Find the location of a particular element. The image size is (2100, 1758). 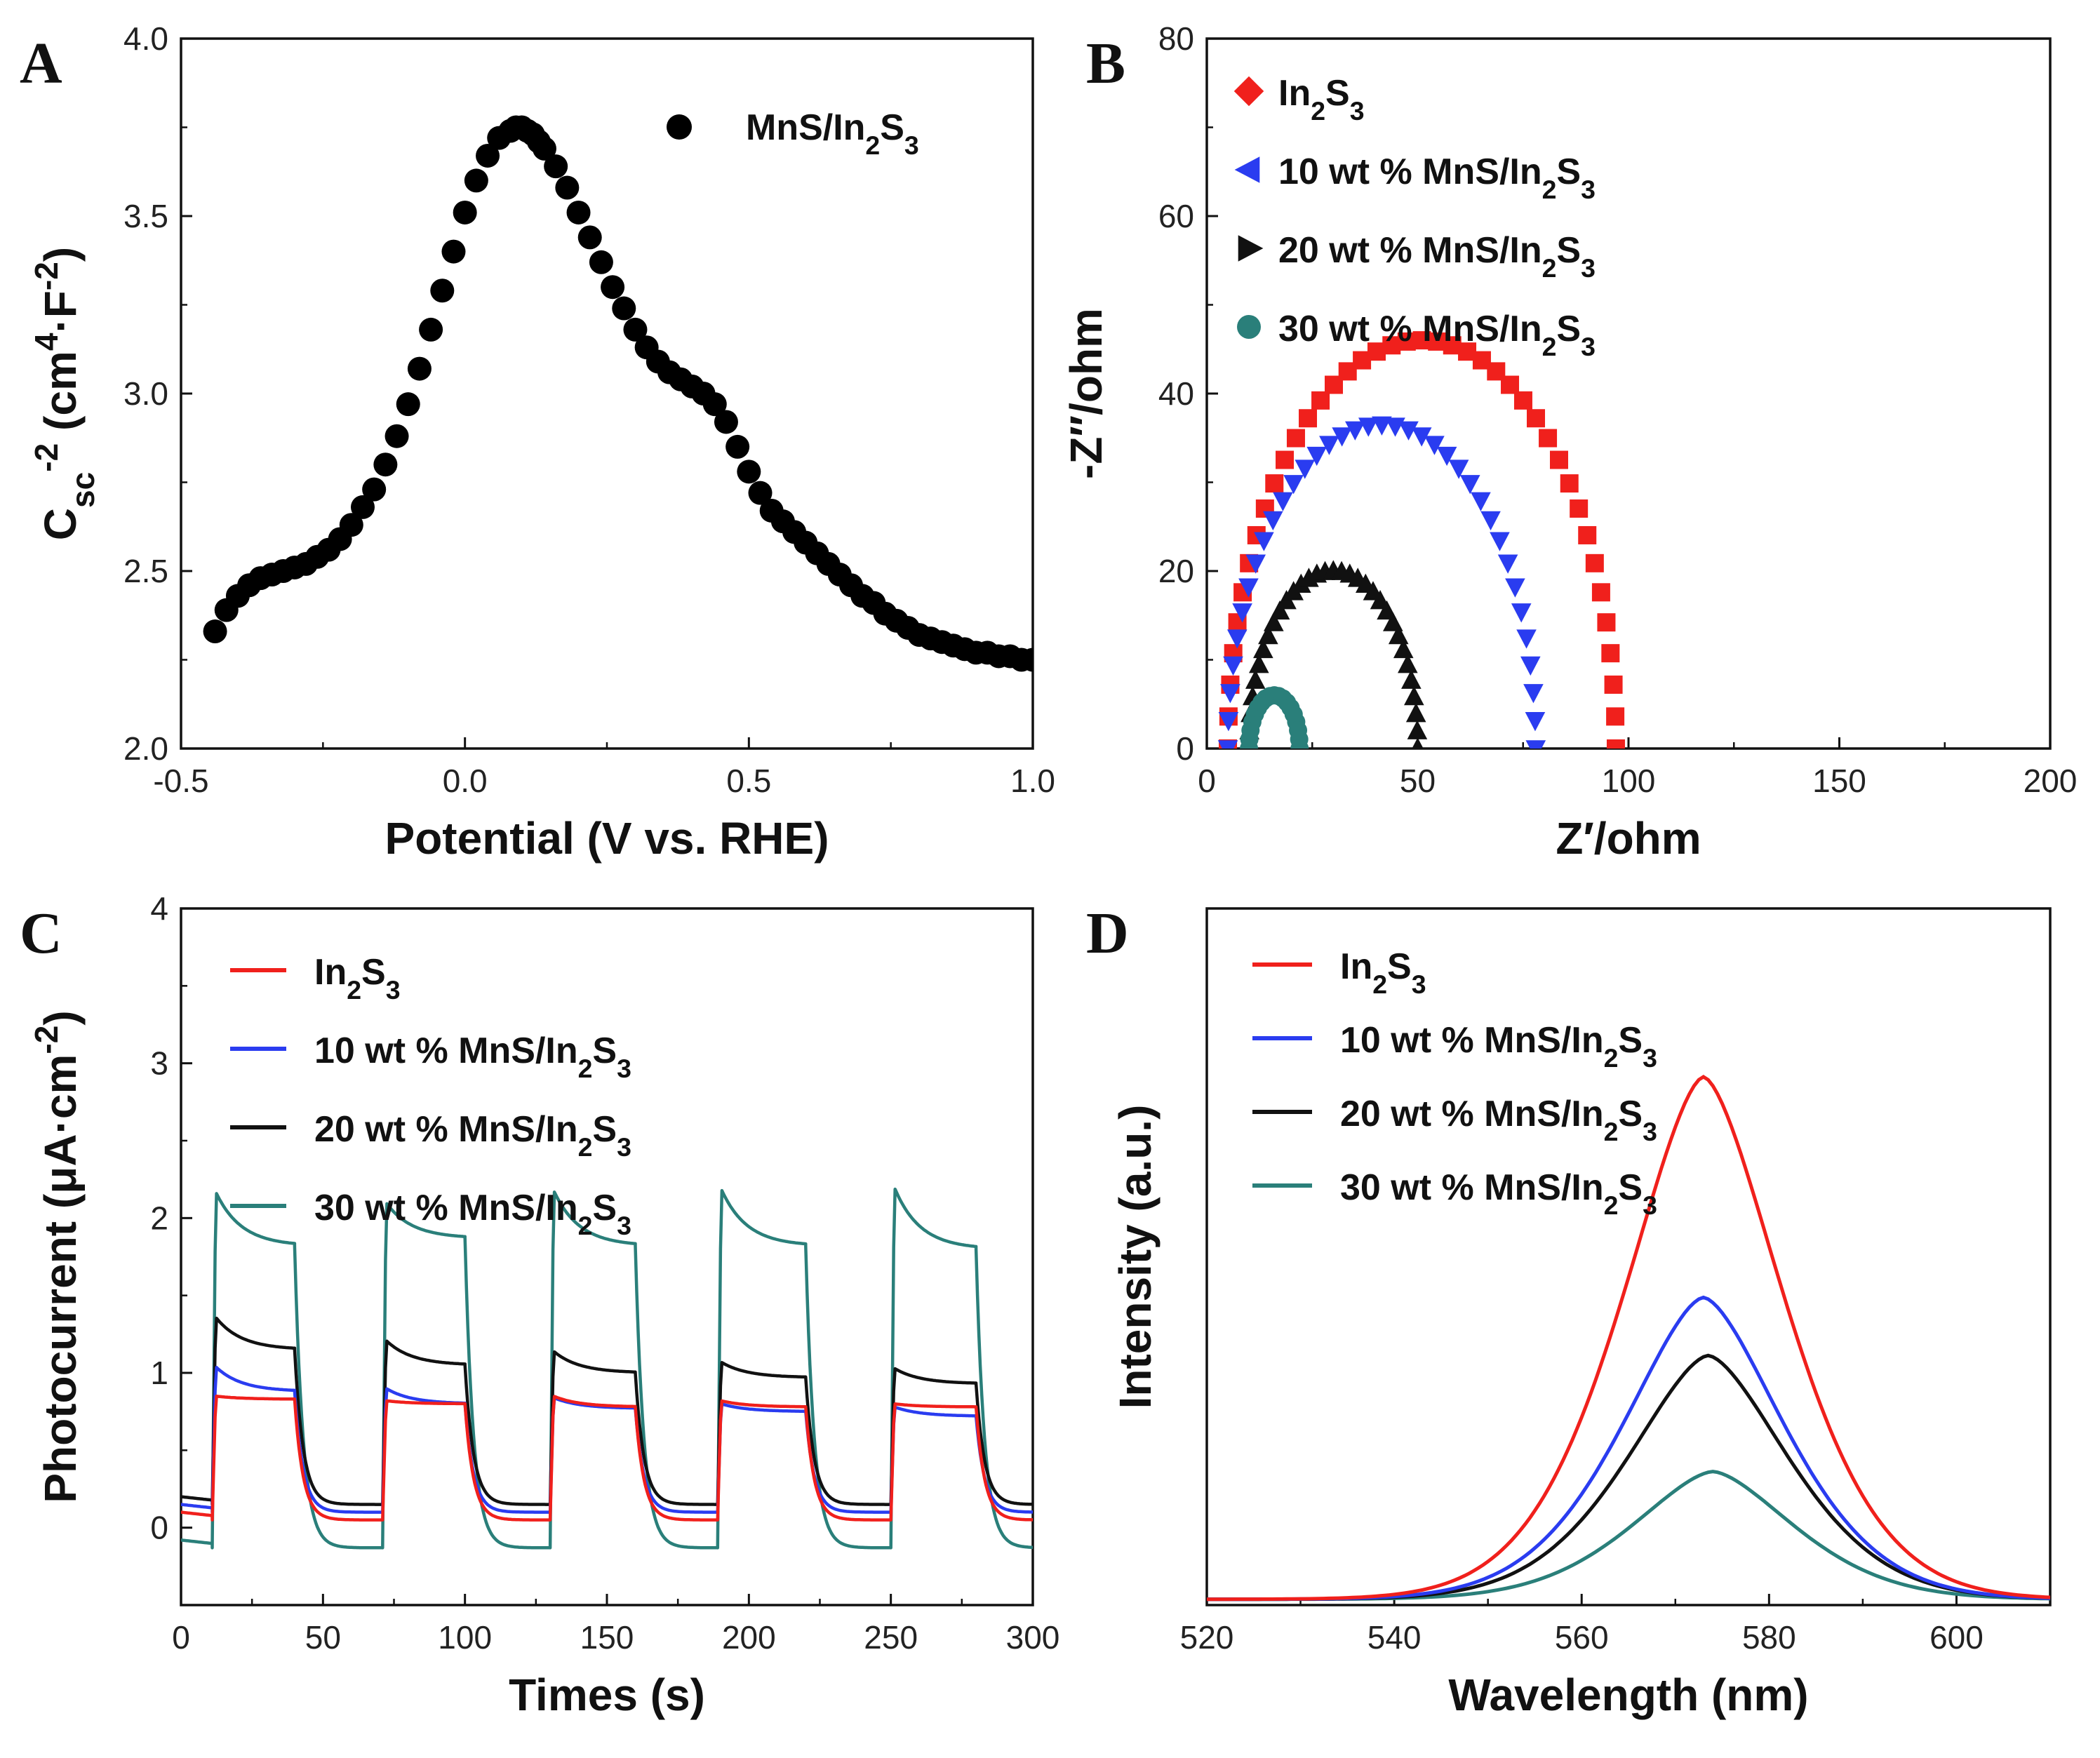

panel-b-y-tick-label: 40 is located at coordinates (1176, 394).